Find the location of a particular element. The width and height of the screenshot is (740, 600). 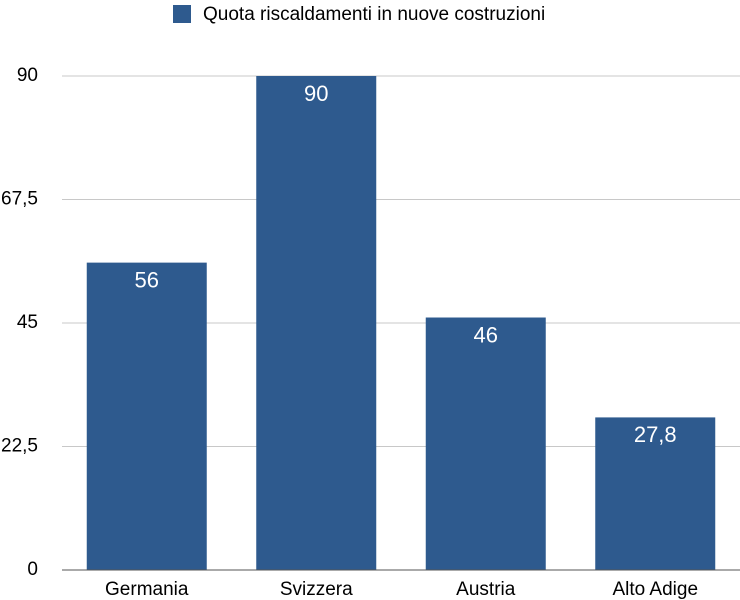

x-tick-label: Alto Adige is located at coordinates (655, 589).